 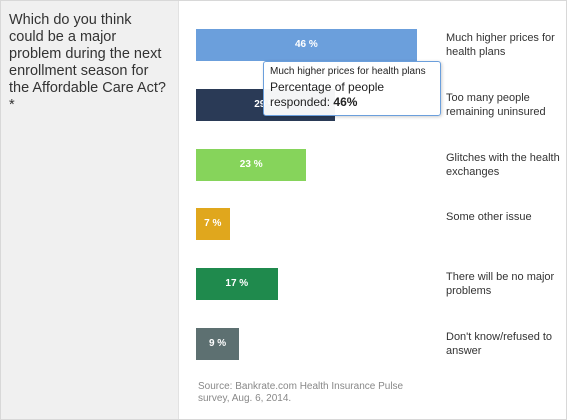 I want to click on category-label: There will be no major problems, so click(x=500, y=284).